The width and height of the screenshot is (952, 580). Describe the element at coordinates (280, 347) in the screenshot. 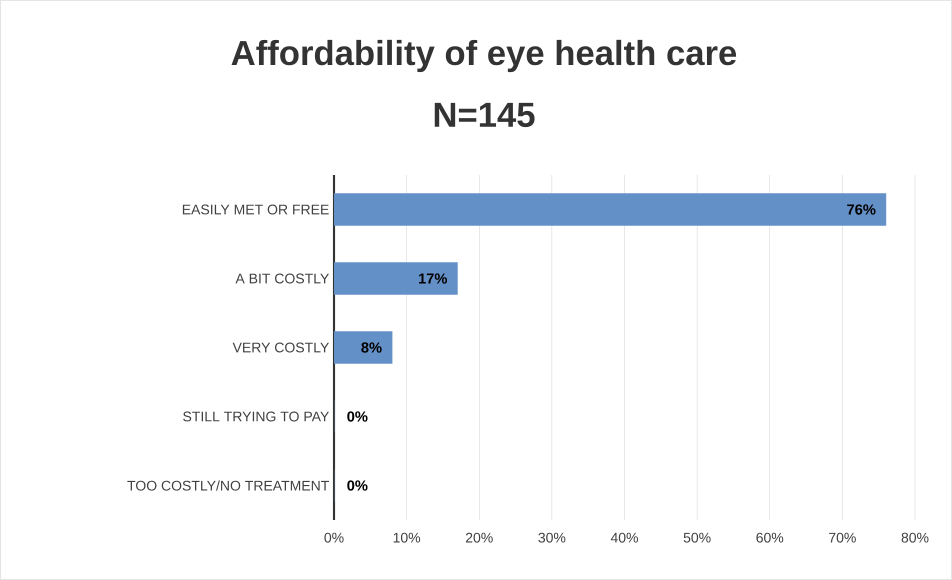

I see `y-tick-label: VERY COSTLY` at that location.